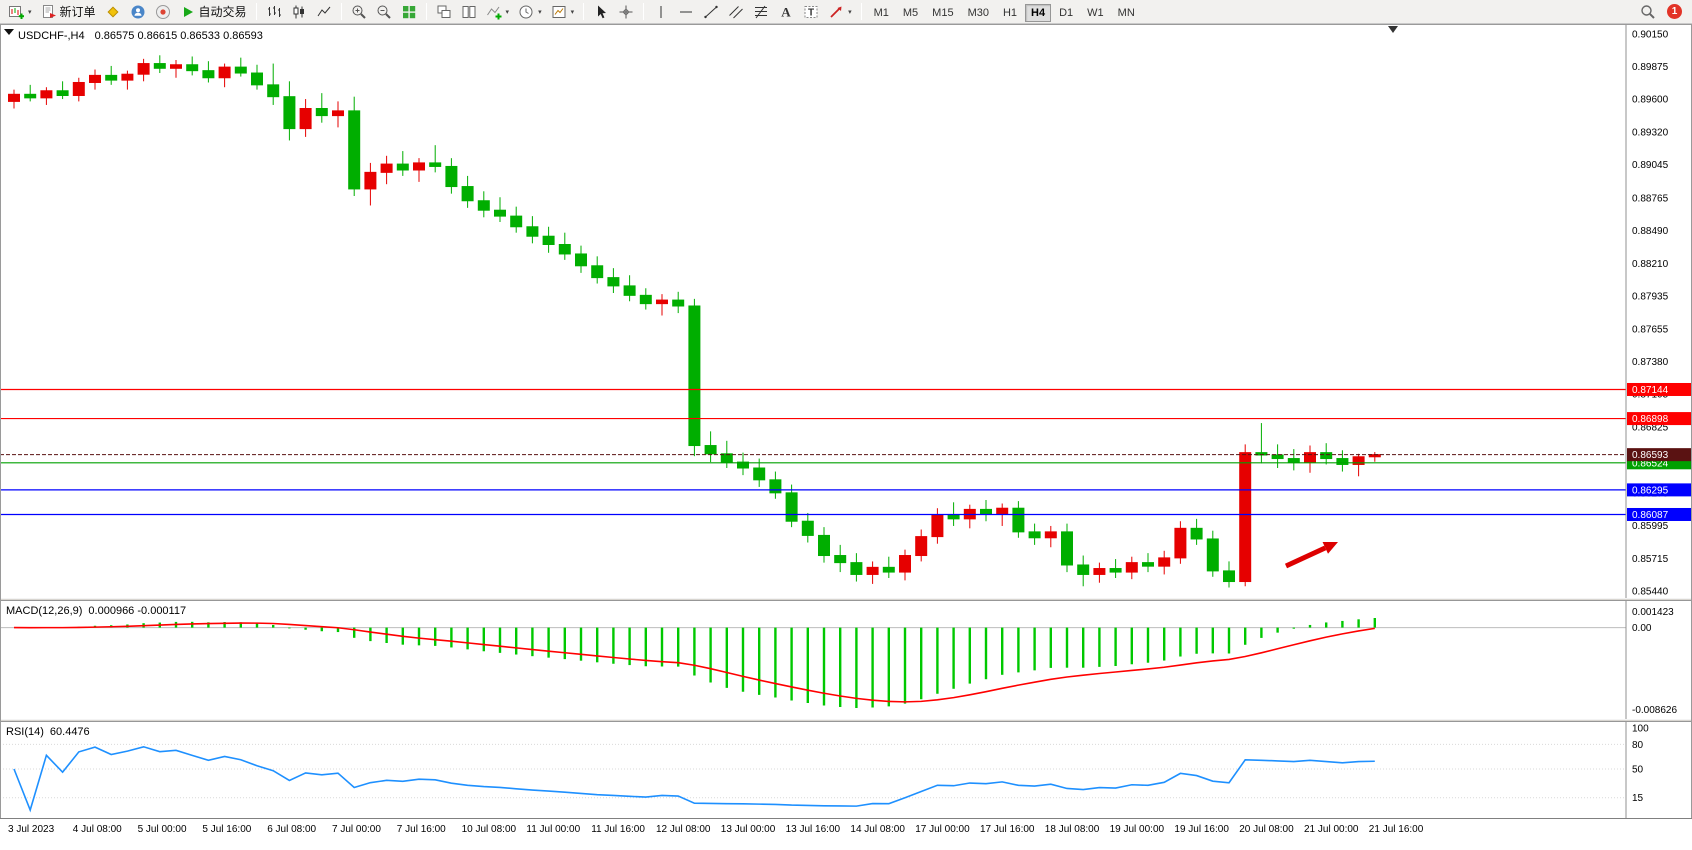 Image resolution: width=1692 pixels, height=850 pixels. Describe the element at coordinates (943, 12) in the screenshot. I see `timeframe-button-M15: M15` at that location.